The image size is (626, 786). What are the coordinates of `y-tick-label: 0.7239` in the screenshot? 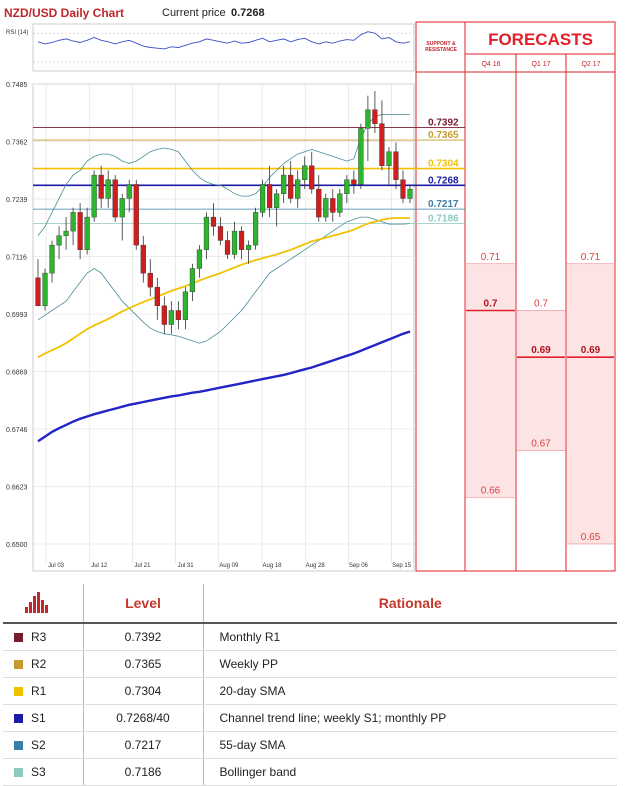 It's located at (17, 200).